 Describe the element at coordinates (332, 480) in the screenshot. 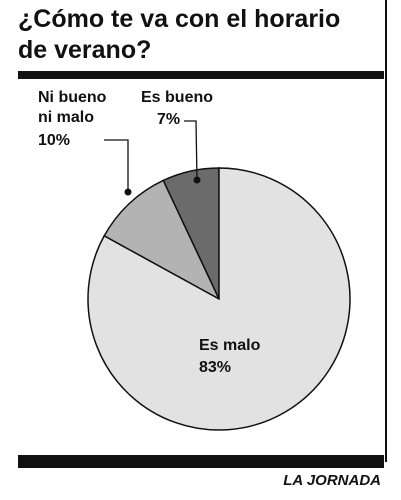

I see `source: LA JORNADA` at that location.